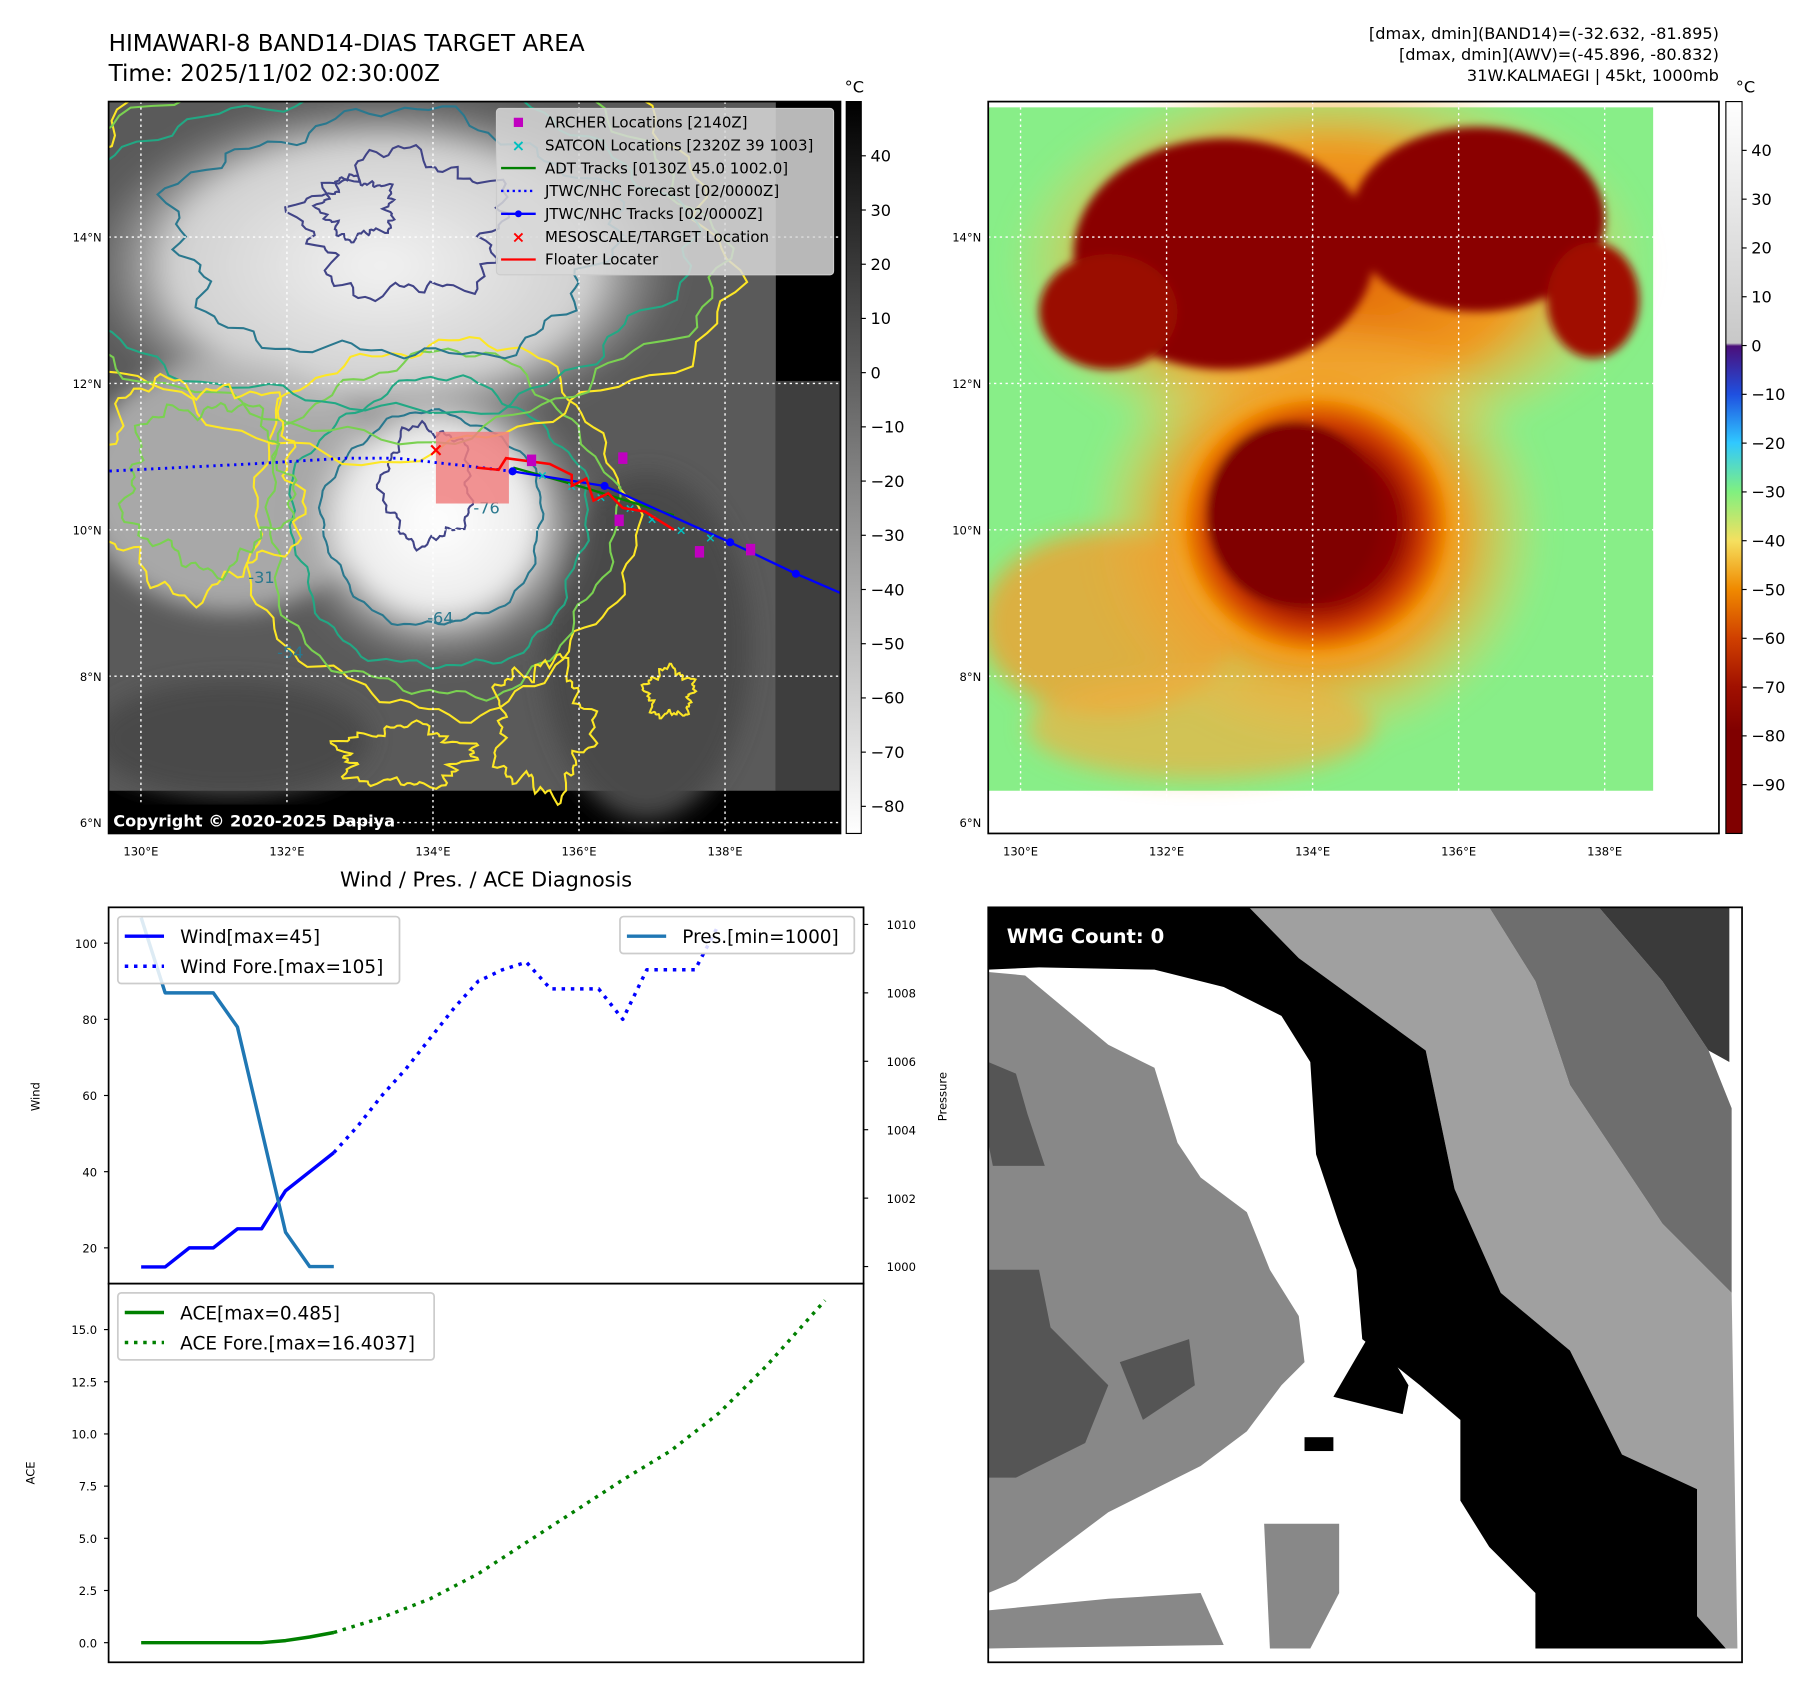 The width and height of the screenshot is (1801, 1690). Describe the element at coordinates (274, 74) in the screenshot. I see `figure-time: Time: 2025/11/02 02:30:00Z` at that location.